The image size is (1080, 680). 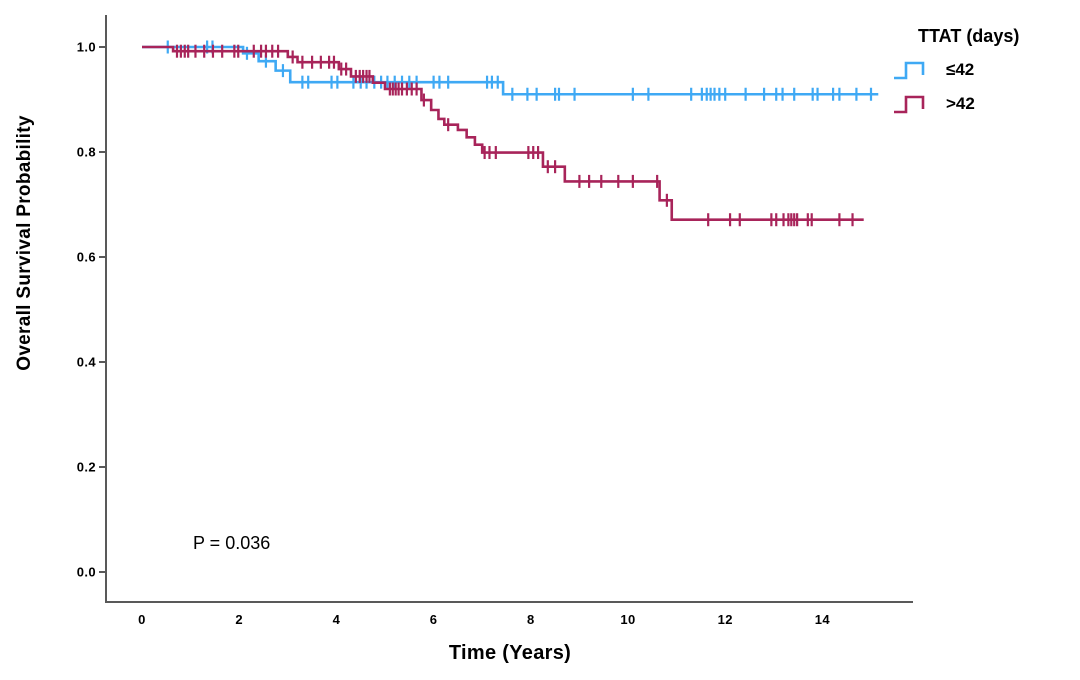 I want to click on legend-entry-le42: ≤42, so click(x=955, y=70).